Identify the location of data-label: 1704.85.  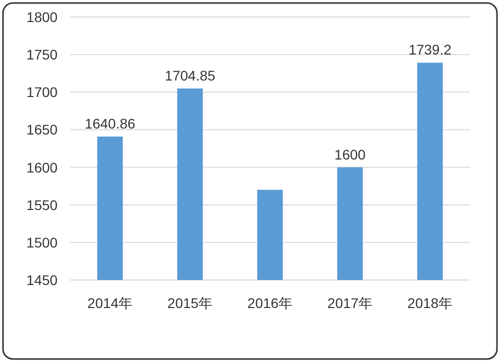
(190, 76).